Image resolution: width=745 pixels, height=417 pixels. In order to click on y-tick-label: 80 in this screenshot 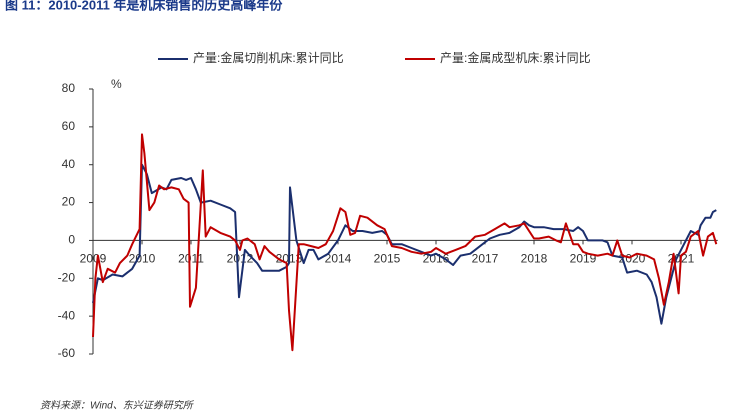, I will do `click(69, 88)`.